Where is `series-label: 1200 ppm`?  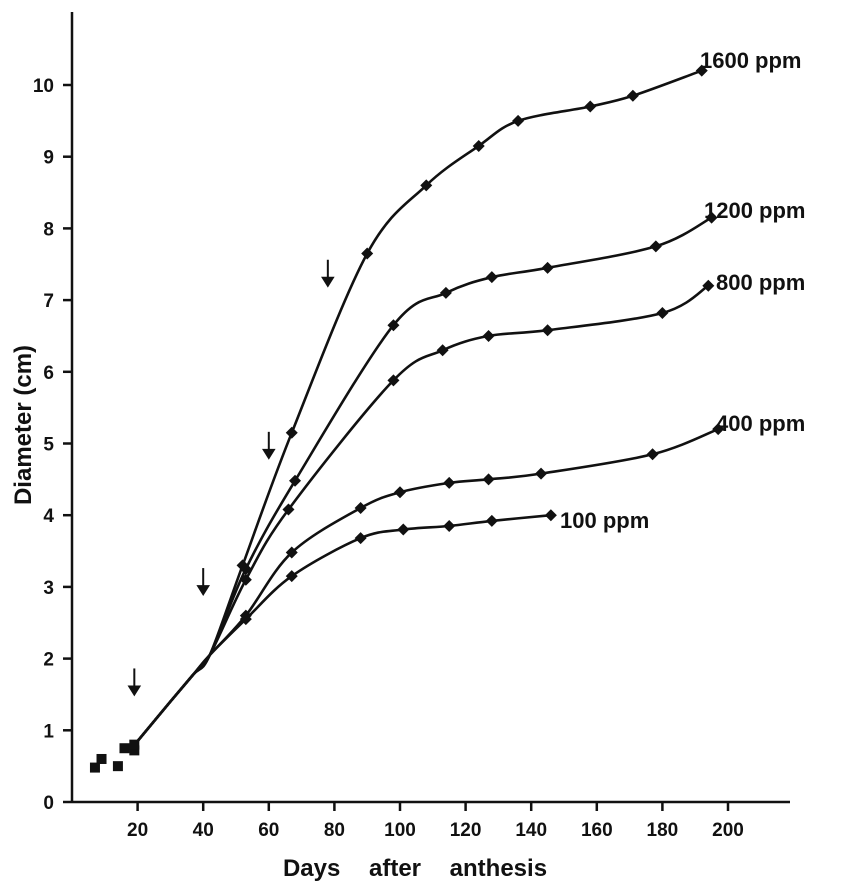
series-label: 1200 ppm is located at coordinates (755, 210).